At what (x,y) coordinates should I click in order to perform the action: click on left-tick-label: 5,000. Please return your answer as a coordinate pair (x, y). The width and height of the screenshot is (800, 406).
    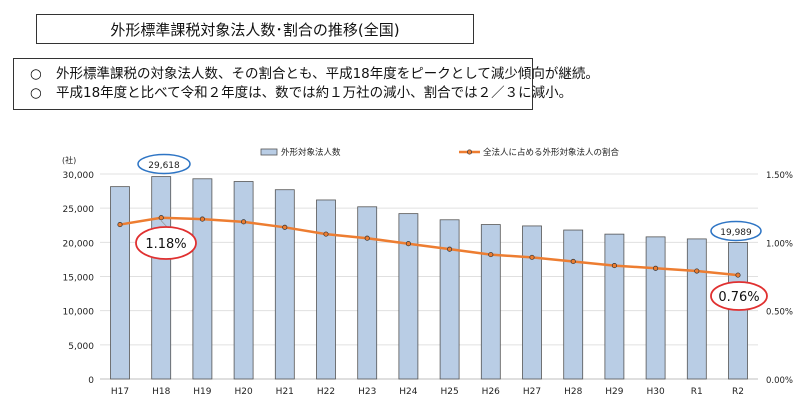
    Looking at the image, I should click on (81, 347).